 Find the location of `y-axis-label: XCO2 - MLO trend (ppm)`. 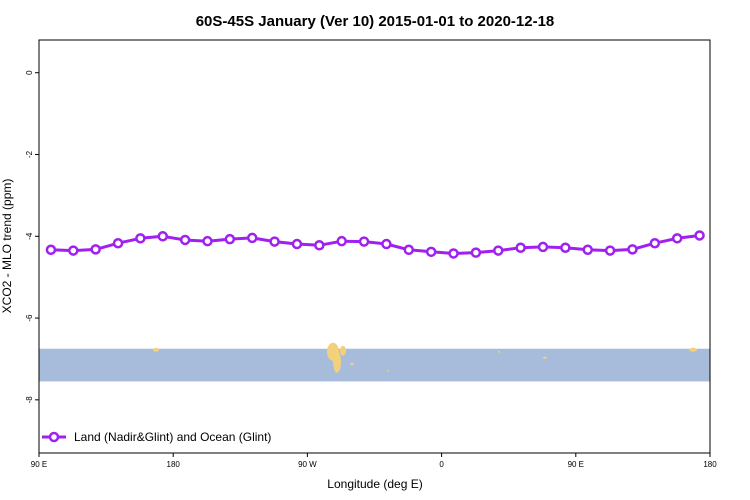

y-axis-label: XCO2 - MLO trend (ppm) is located at coordinates (7, 246).